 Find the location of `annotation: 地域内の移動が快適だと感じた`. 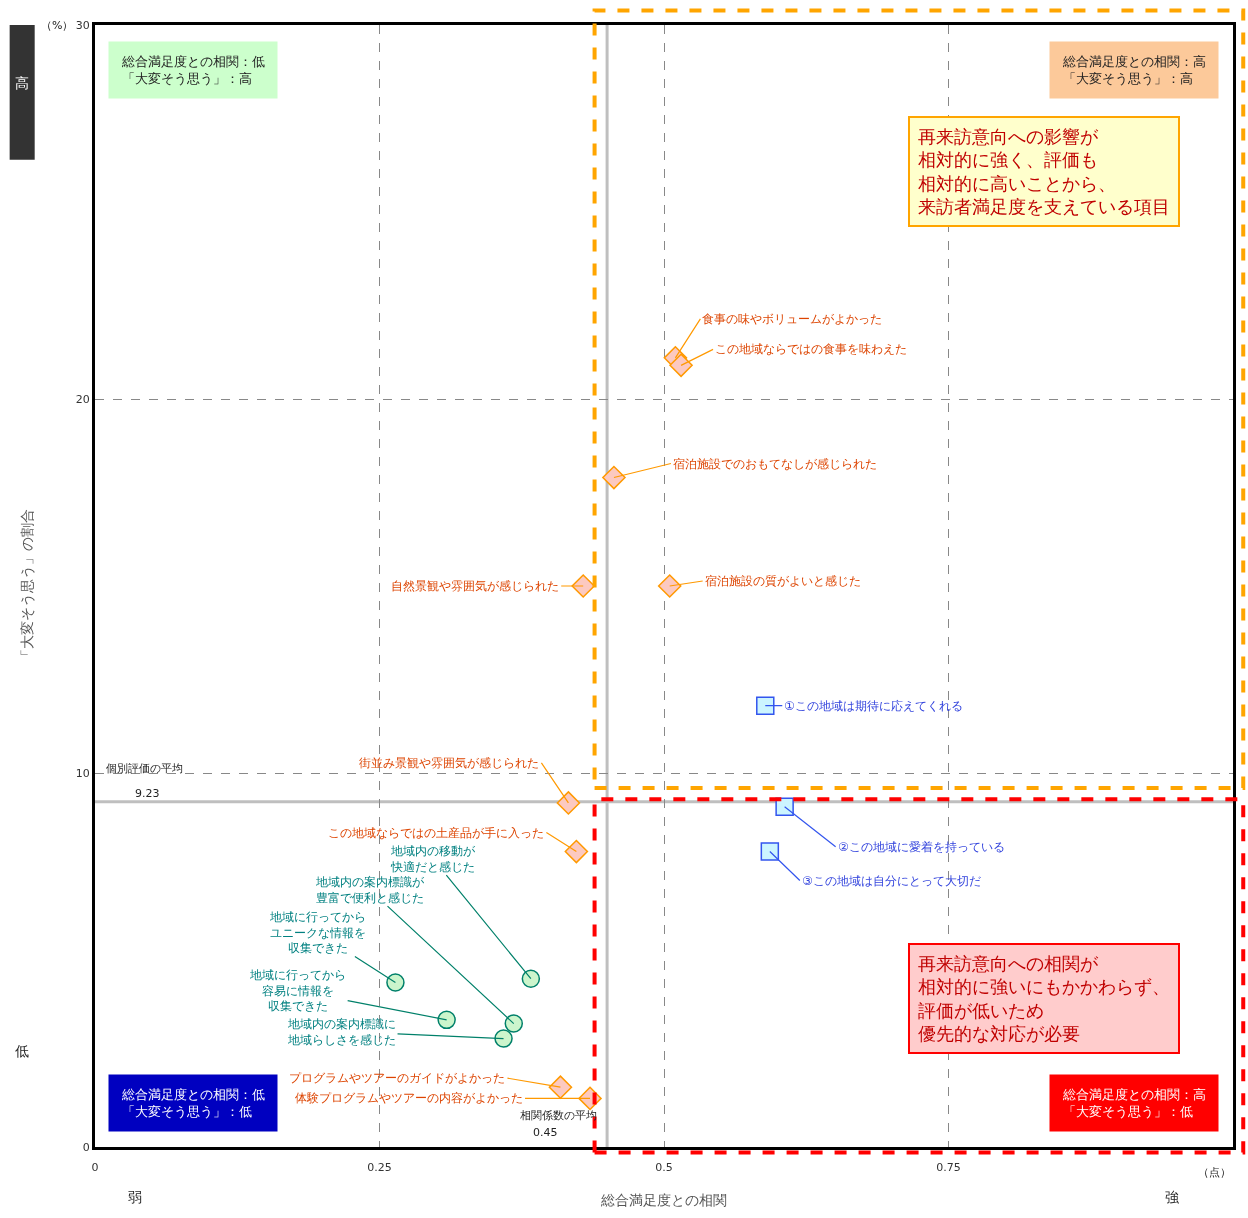

annotation: 地域内の移動が快適だと感じた is located at coordinates (433, 859).